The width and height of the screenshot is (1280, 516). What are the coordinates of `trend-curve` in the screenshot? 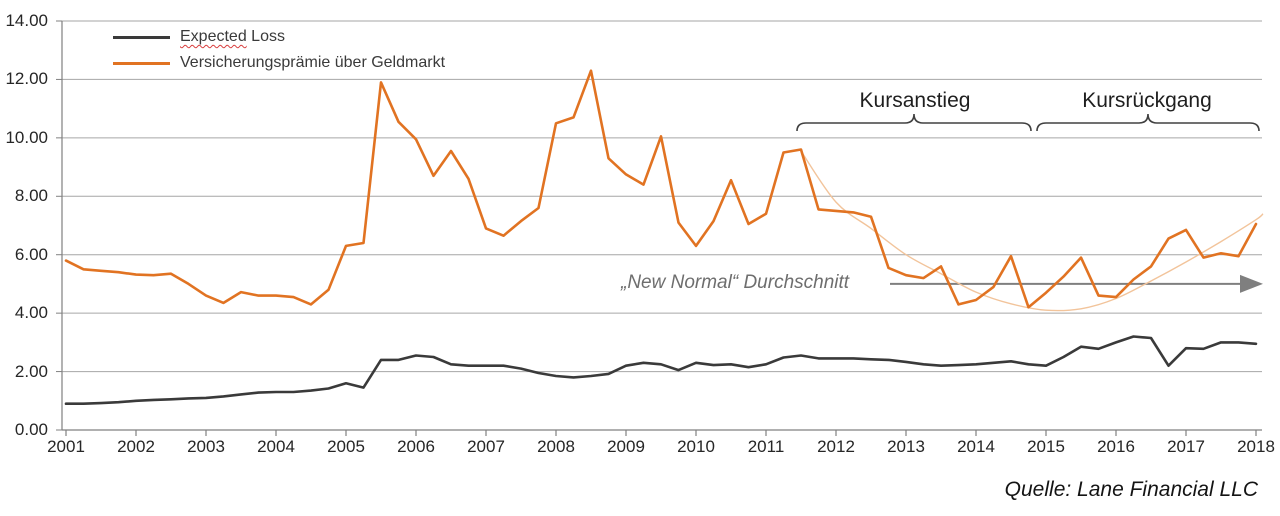 It's located at (1032, 231).